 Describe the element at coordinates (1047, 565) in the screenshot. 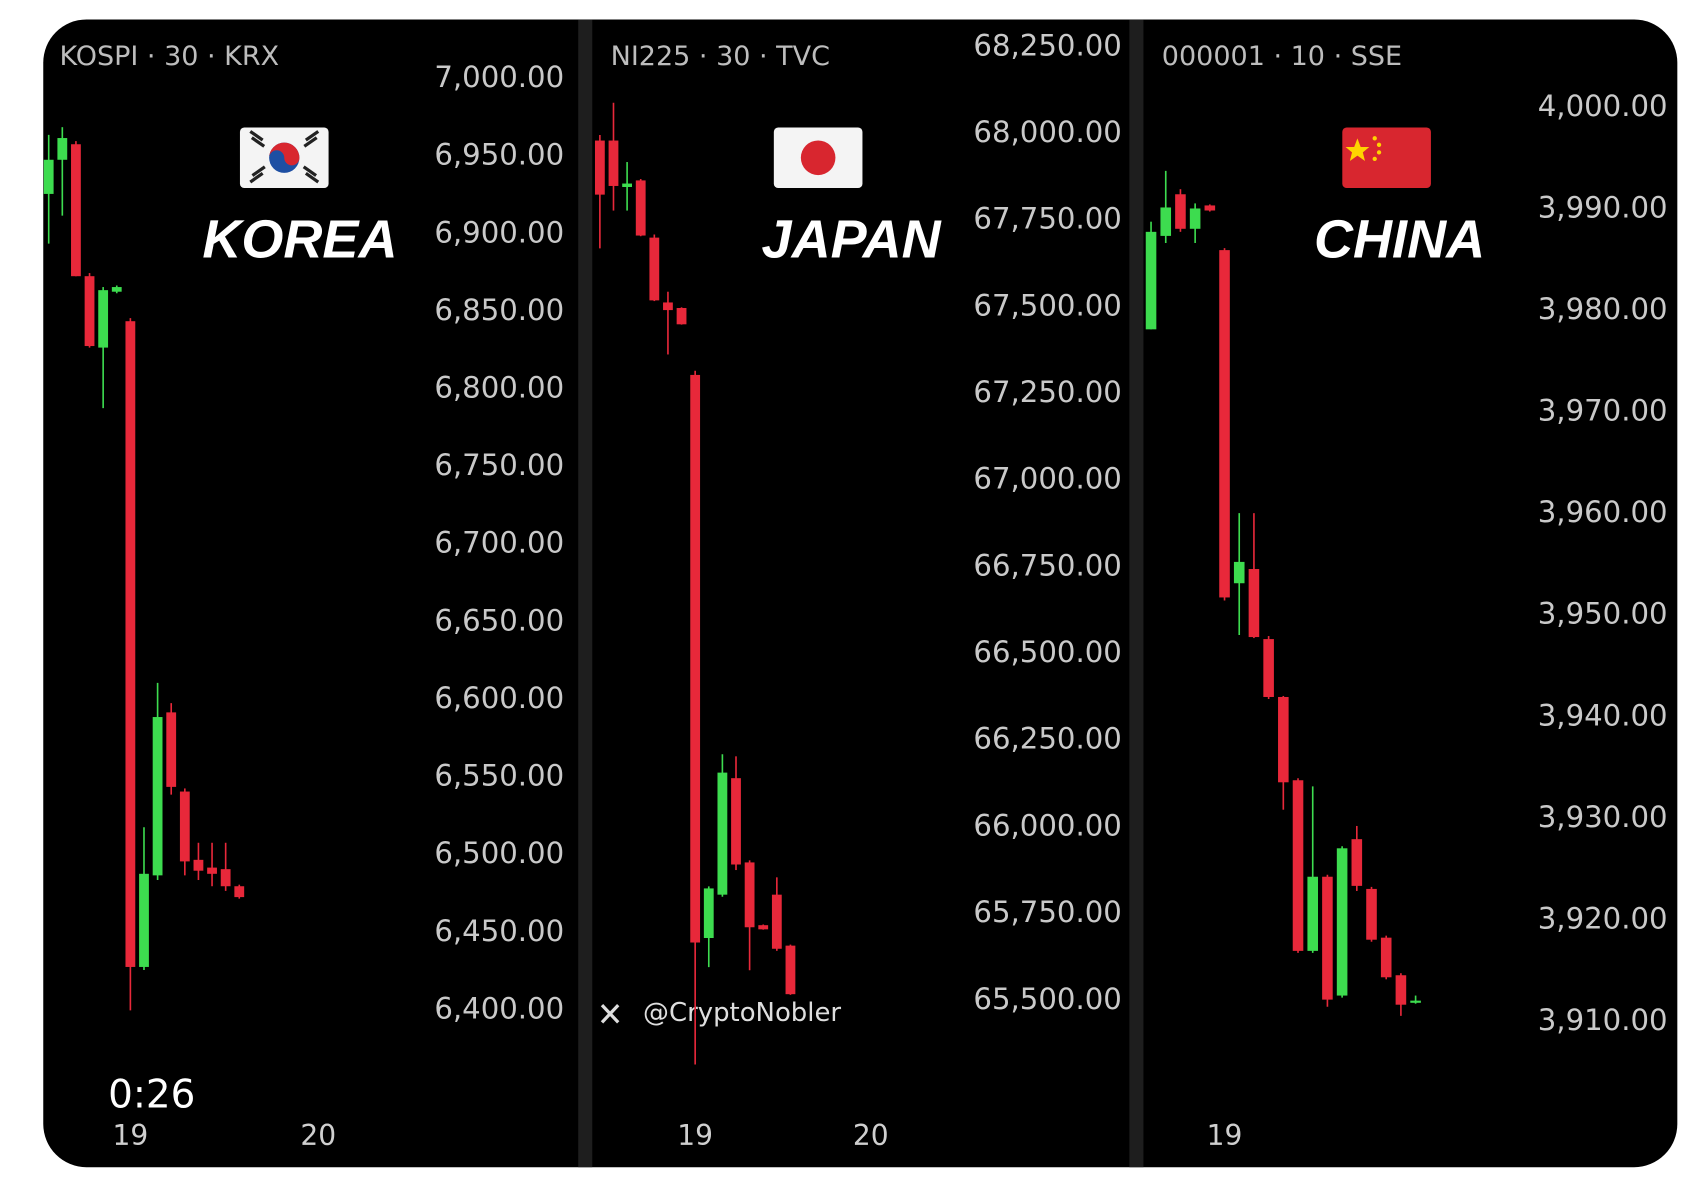

I see `y-tick-label: 66,750.00` at that location.